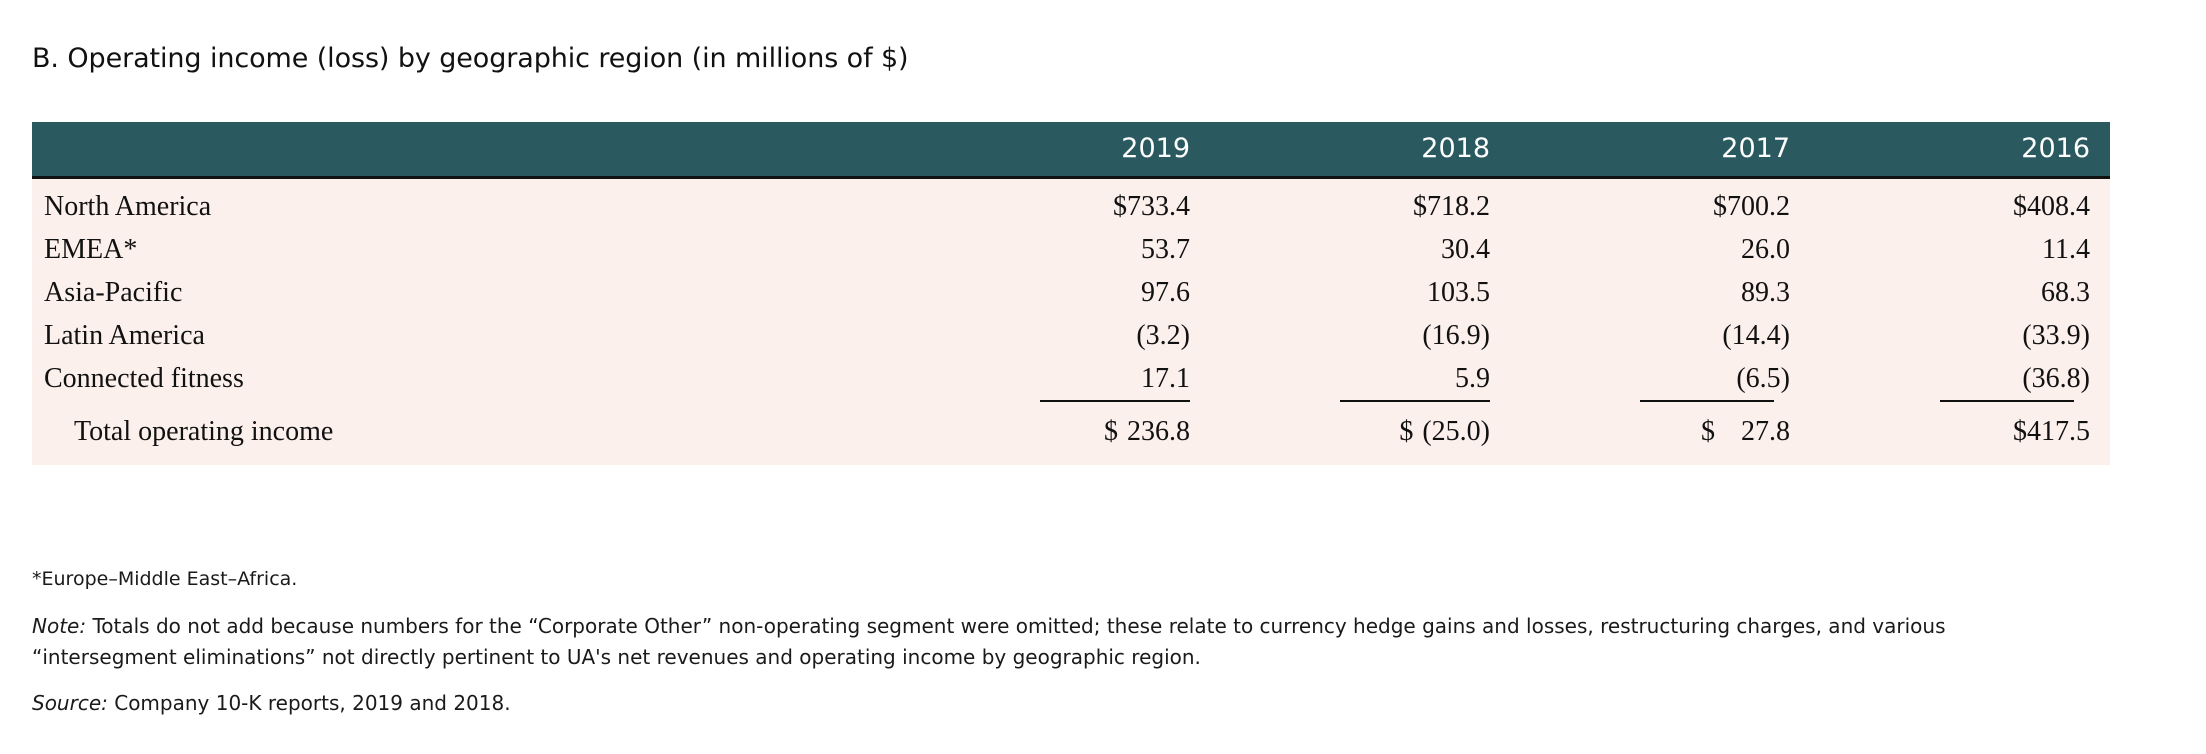 The image size is (2206, 754). Describe the element at coordinates (1060, 292) in the screenshot. I see `cell-asia-pacific-2019: 97.6` at that location.